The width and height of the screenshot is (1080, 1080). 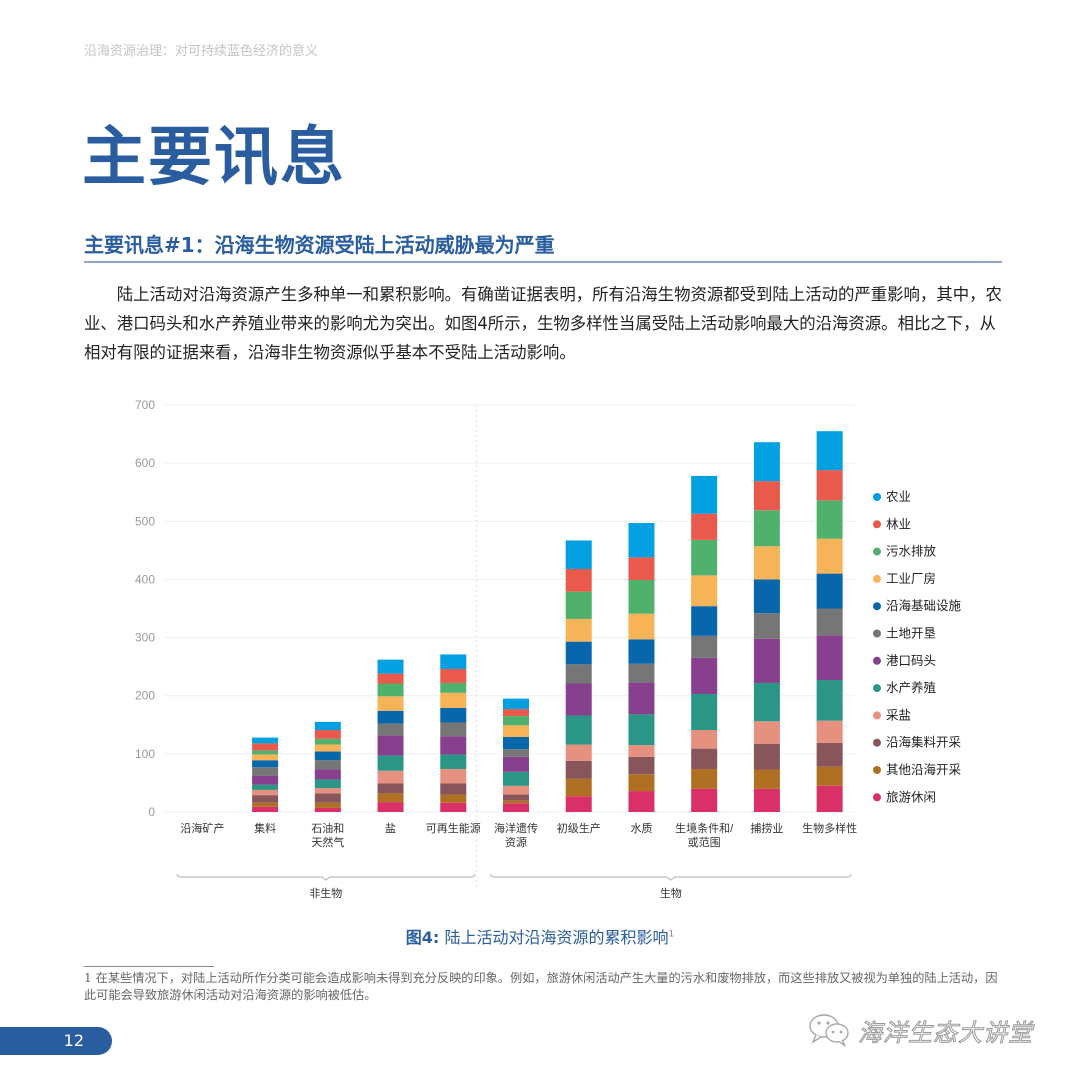 What do you see at coordinates (73, 1040) in the screenshot?
I see `page-number: 12` at bounding box center [73, 1040].